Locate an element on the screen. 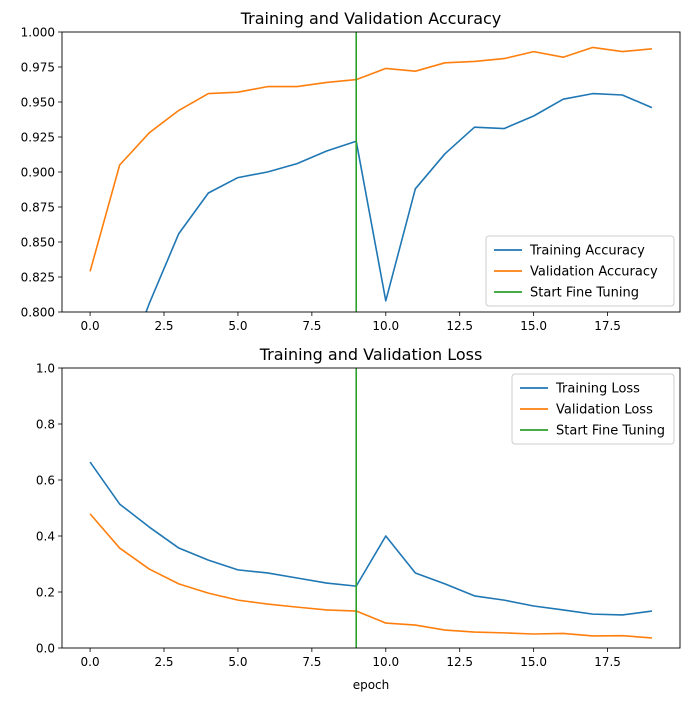 The image size is (689, 705). y-tick-label: 0.875 is located at coordinates (38, 208).